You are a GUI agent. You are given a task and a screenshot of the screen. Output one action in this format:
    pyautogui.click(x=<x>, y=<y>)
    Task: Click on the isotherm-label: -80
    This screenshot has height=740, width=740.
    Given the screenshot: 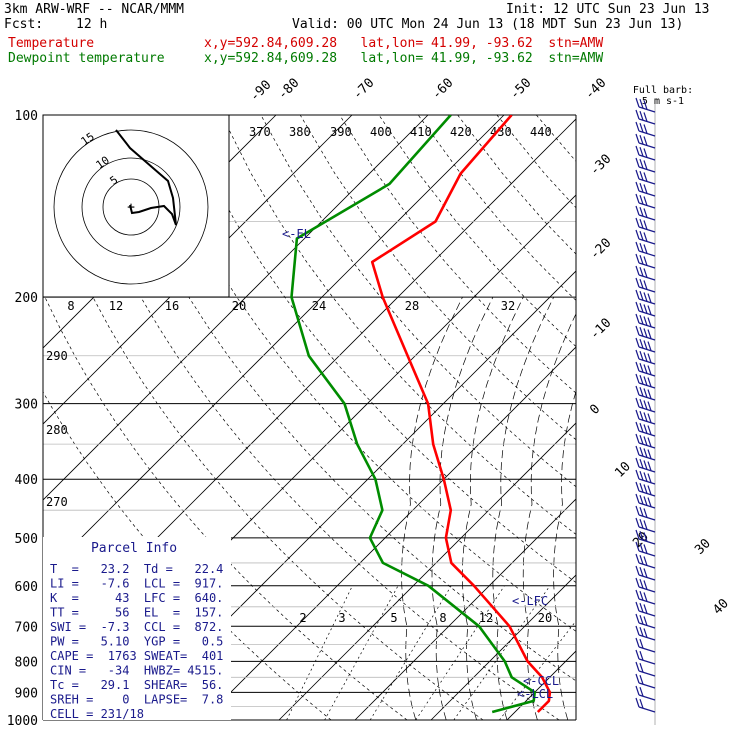 What is the action you would take?
    pyautogui.click(x=288, y=89)
    